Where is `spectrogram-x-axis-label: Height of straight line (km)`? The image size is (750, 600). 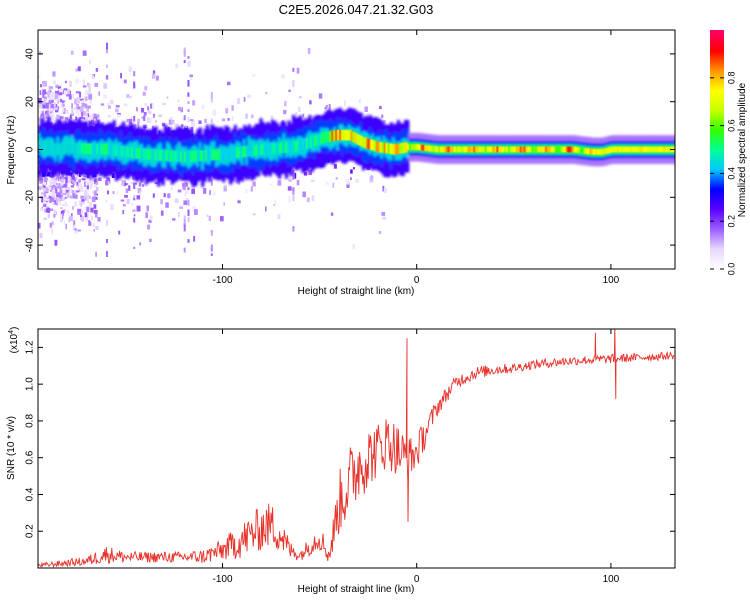 spectrogram-x-axis-label: Height of straight line (km) is located at coordinates (356, 291).